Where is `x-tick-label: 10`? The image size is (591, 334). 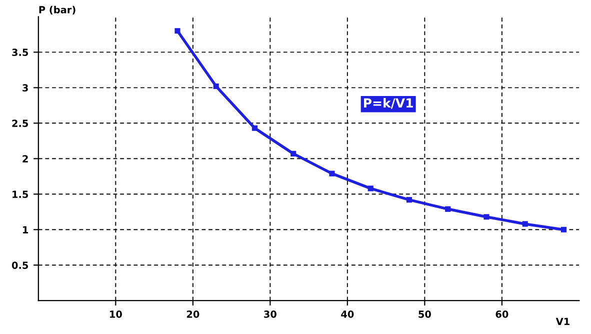 x-tick-label: 10 is located at coordinates (116, 314).